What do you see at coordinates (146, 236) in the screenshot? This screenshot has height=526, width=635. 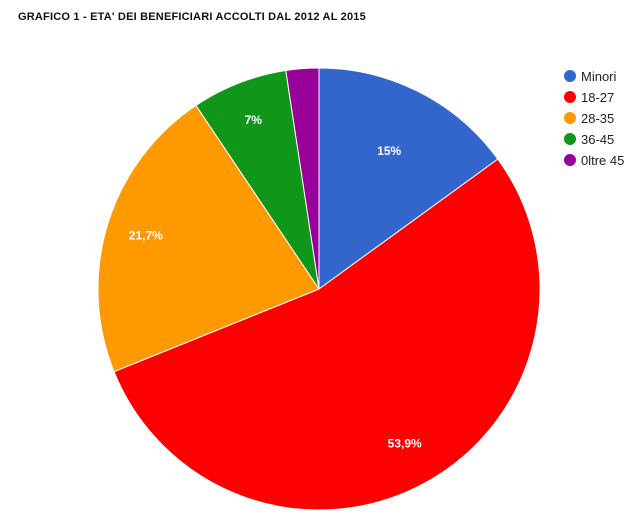 I see `data-label: 21,7%` at bounding box center [146, 236].